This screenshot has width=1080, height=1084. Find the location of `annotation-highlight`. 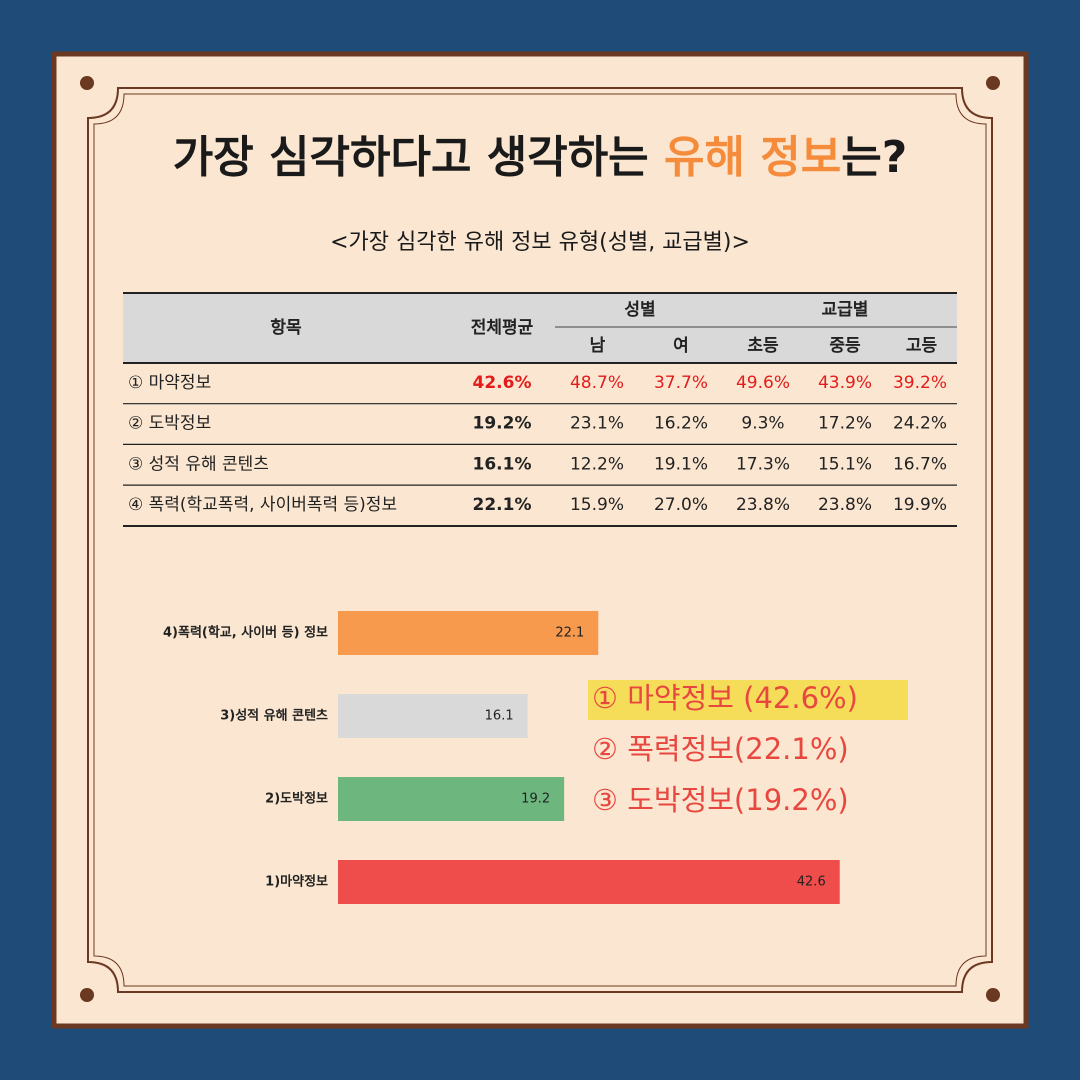

annotation-highlight is located at coordinates (748, 700).